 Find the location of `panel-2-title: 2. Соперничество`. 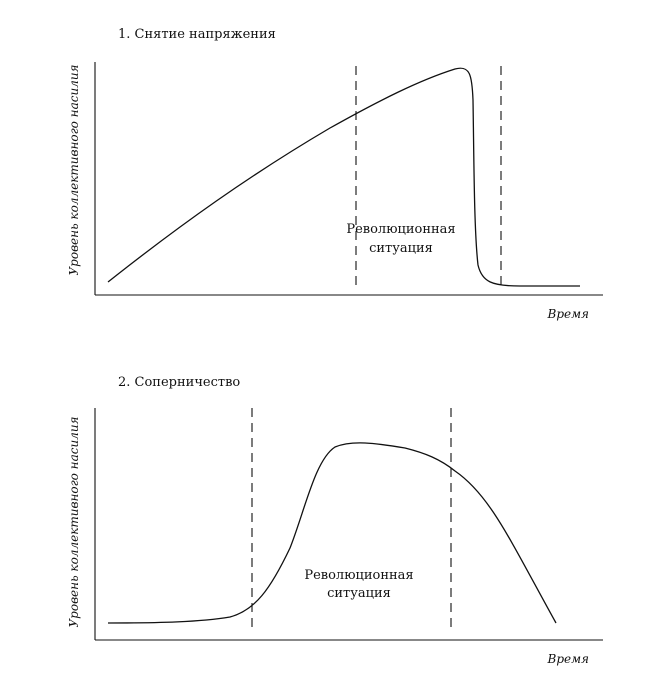

panel-2-title: 2. Соперничество is located at coordinates (179, 382).